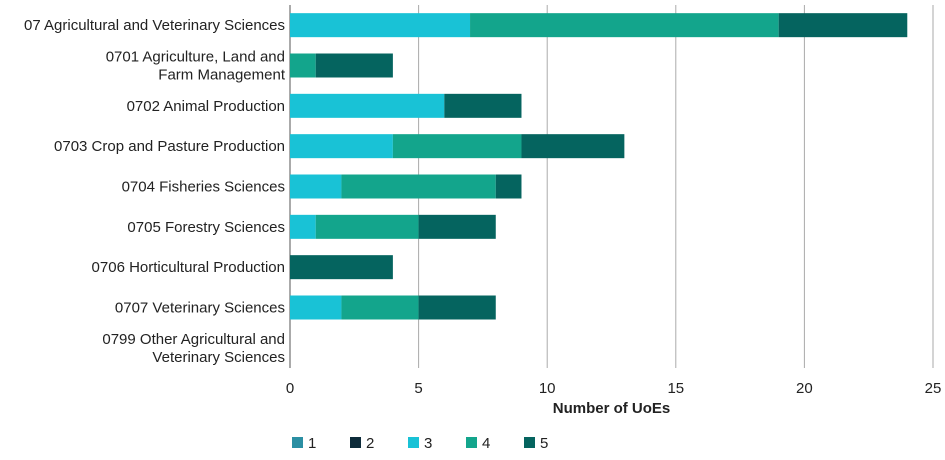 The height and width of the screenshot is (460, 945). Describe the element at coordinates (370, 443) in the screenshot. I see `legend-label: 2` at that location.